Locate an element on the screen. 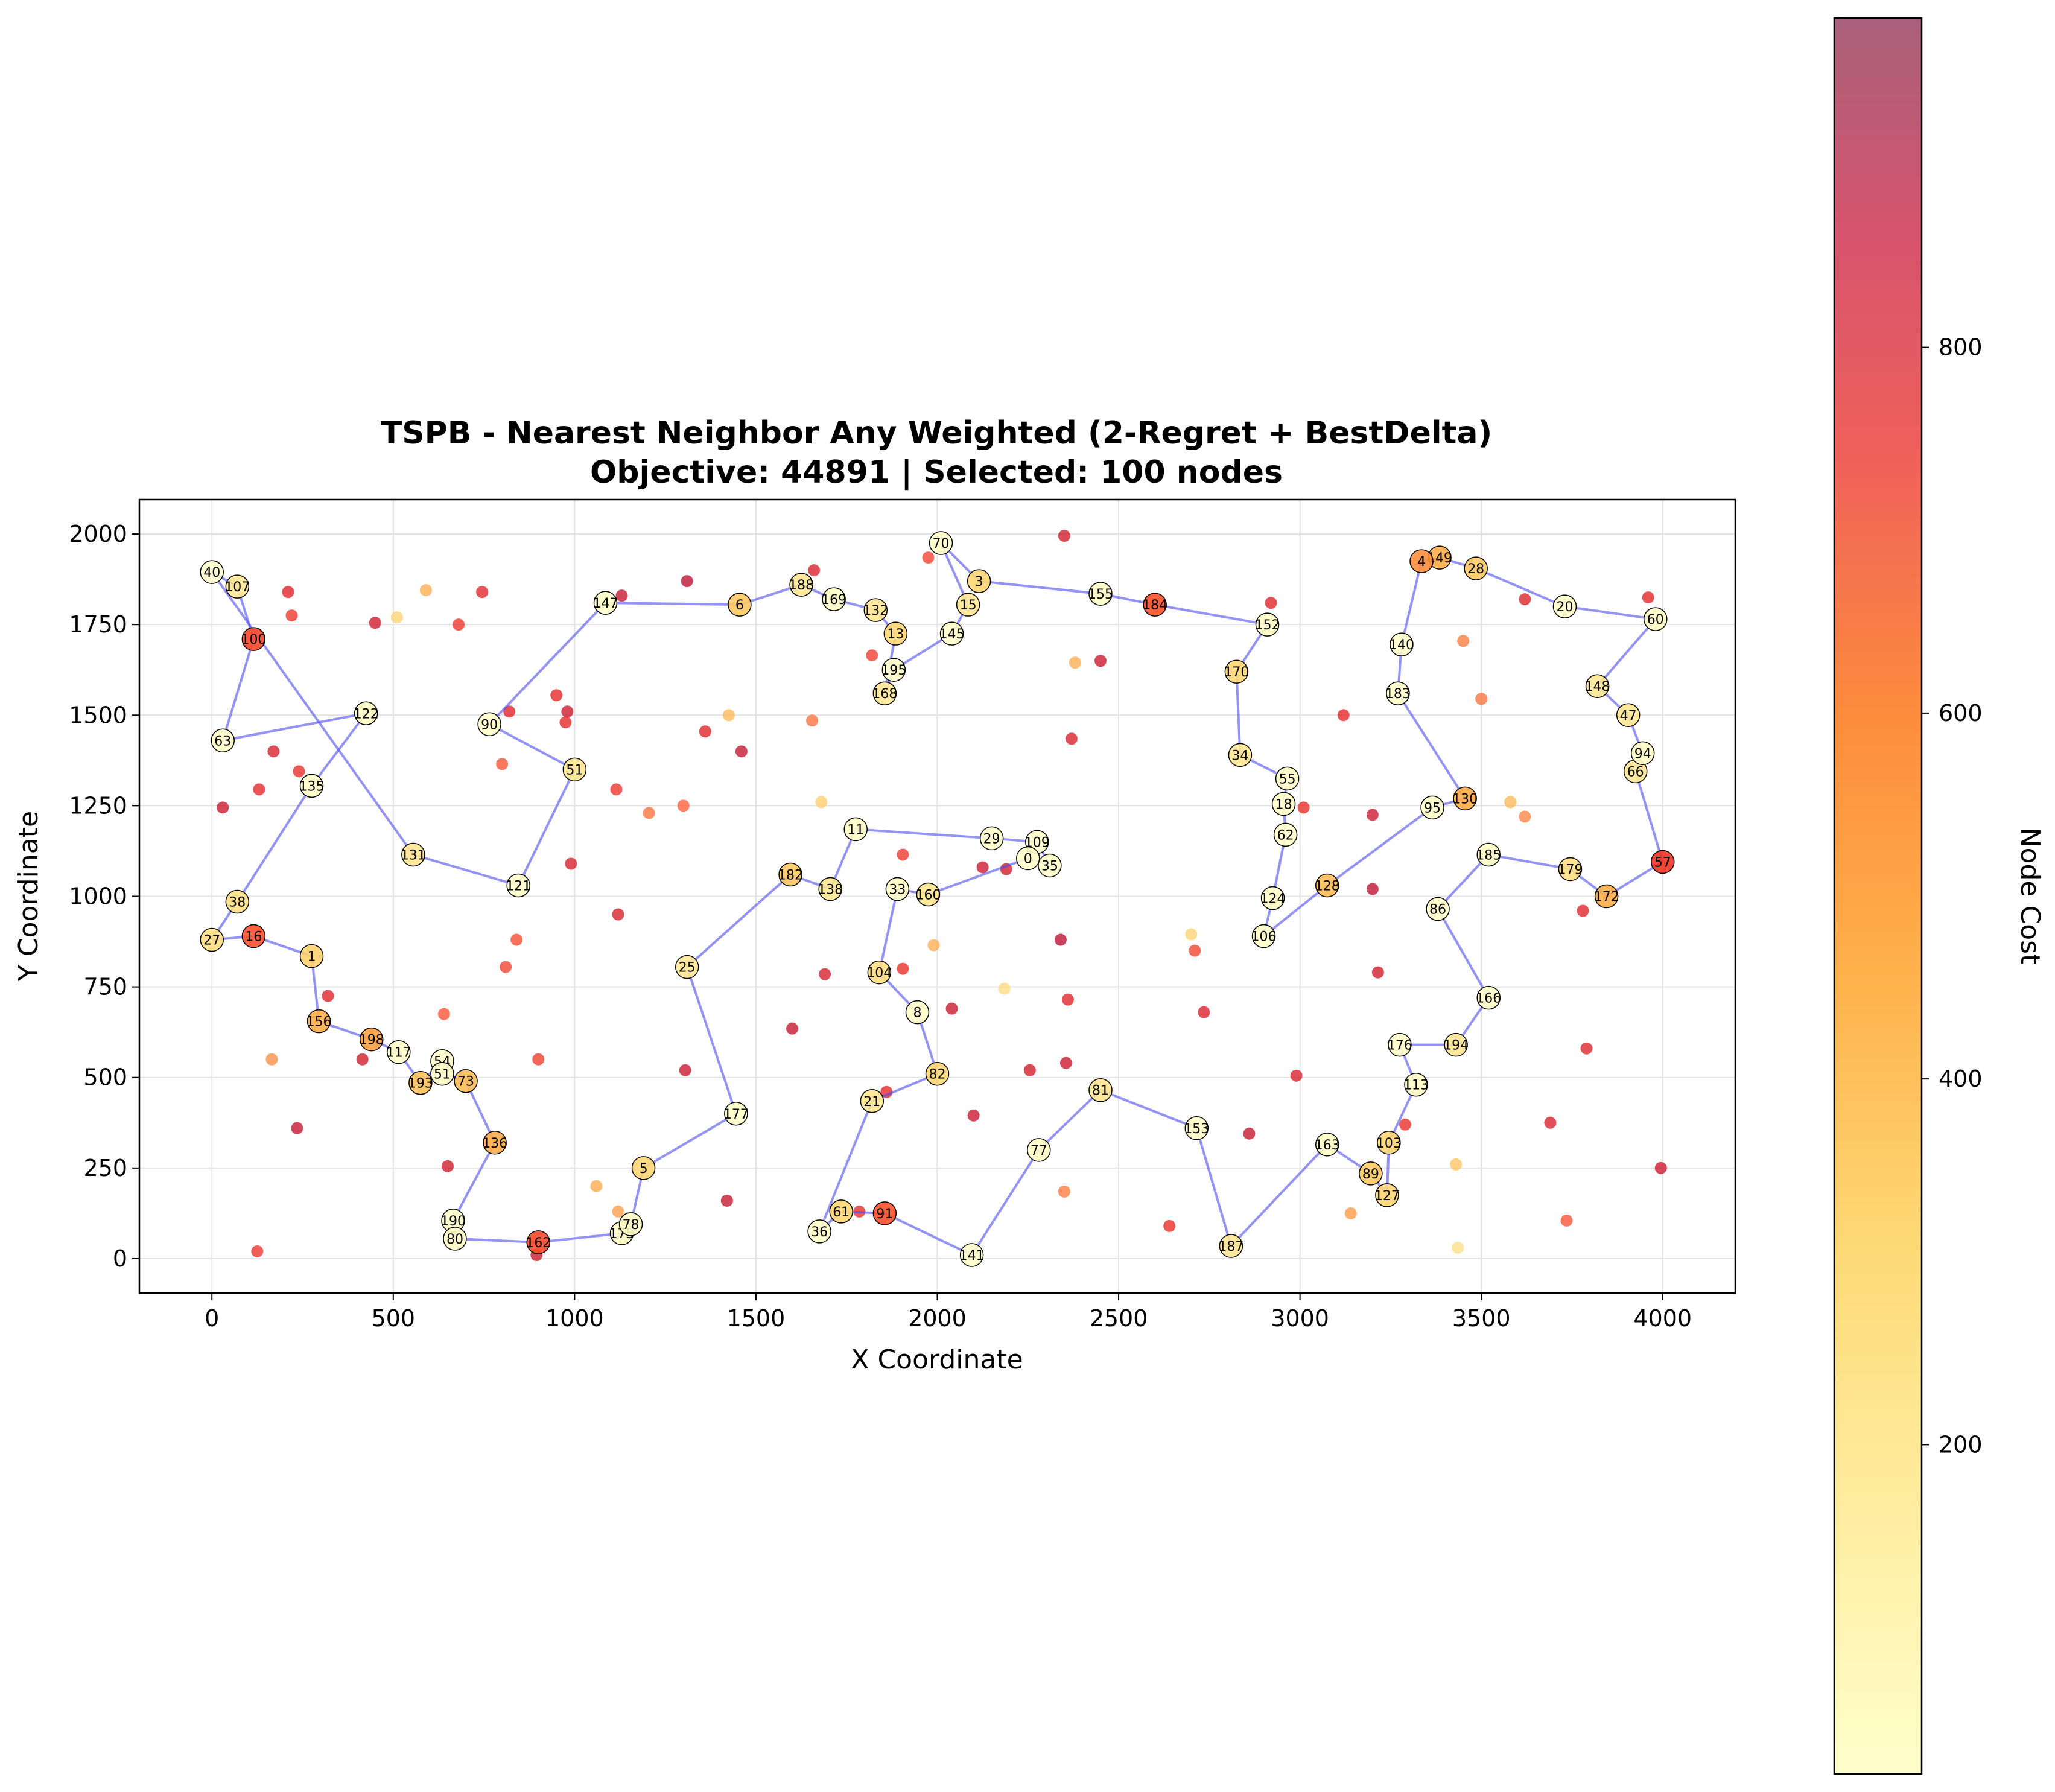  selected-node-label: 28 is located at coordinates (1475, 569).